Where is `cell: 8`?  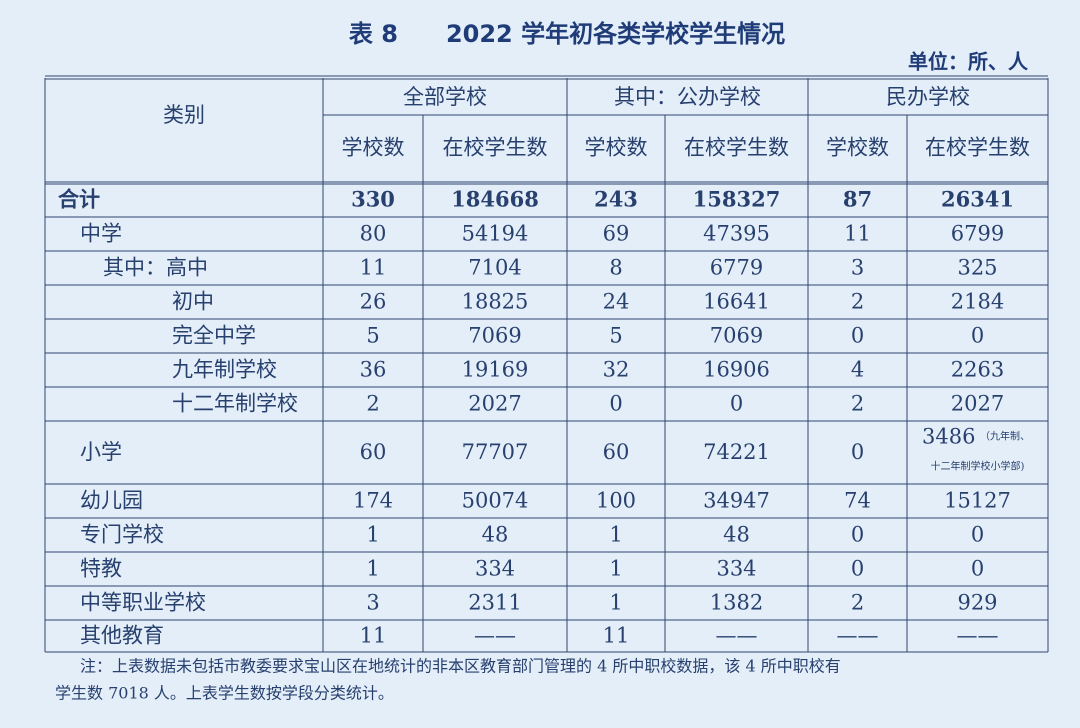
cell: 8 is located at coordinates (615, 268).